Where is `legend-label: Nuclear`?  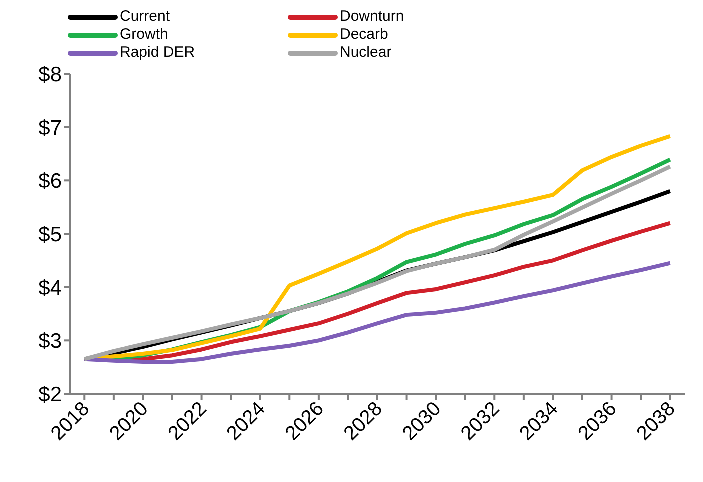 legend-label: Nuclear is located at coordinates (366, 53).